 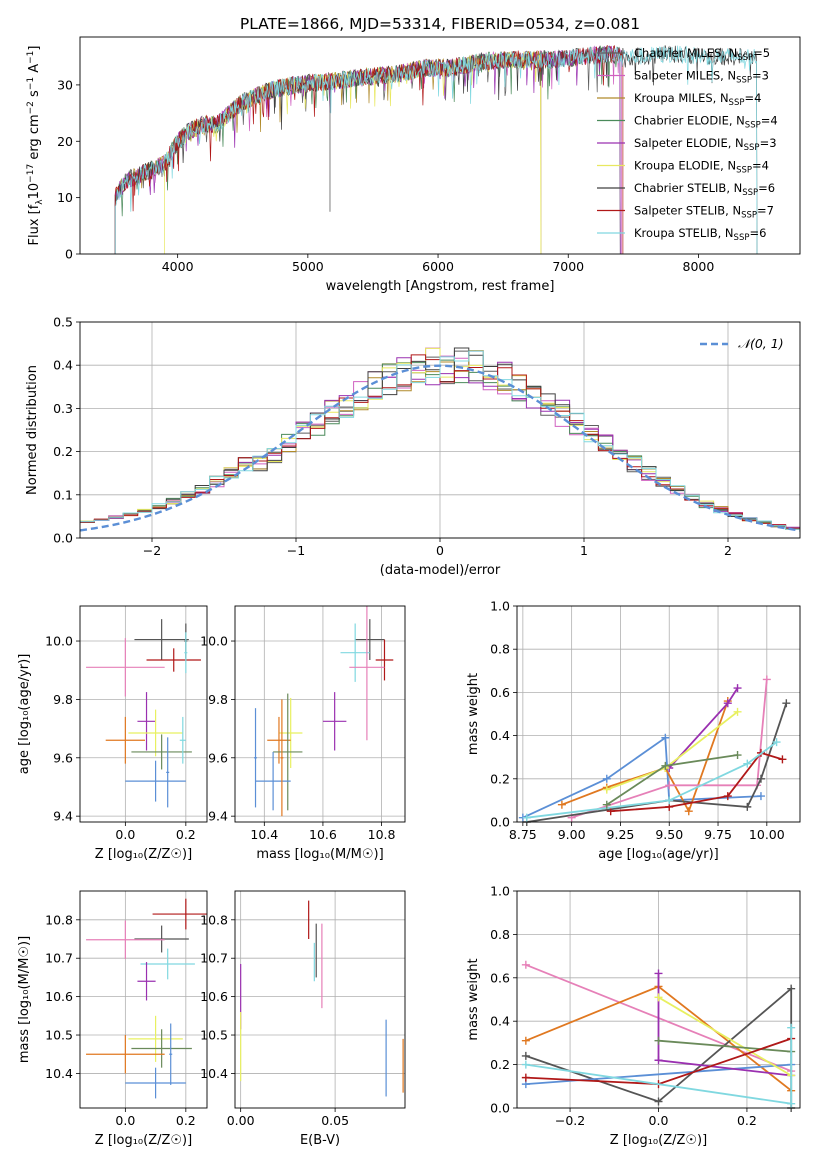 I want to click on x-tick-label: −2, so click(x=152, y=550).